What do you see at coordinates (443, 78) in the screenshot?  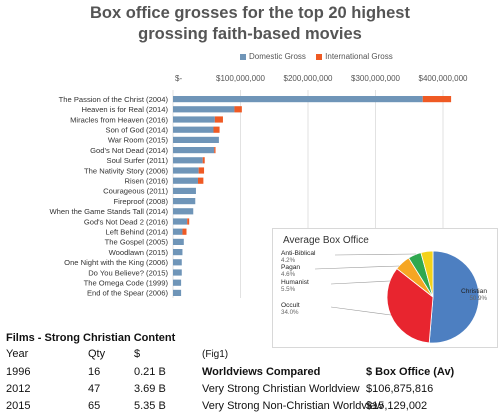 I see `x-tick-label: $400,000,000` at bounding box center [443, 78].